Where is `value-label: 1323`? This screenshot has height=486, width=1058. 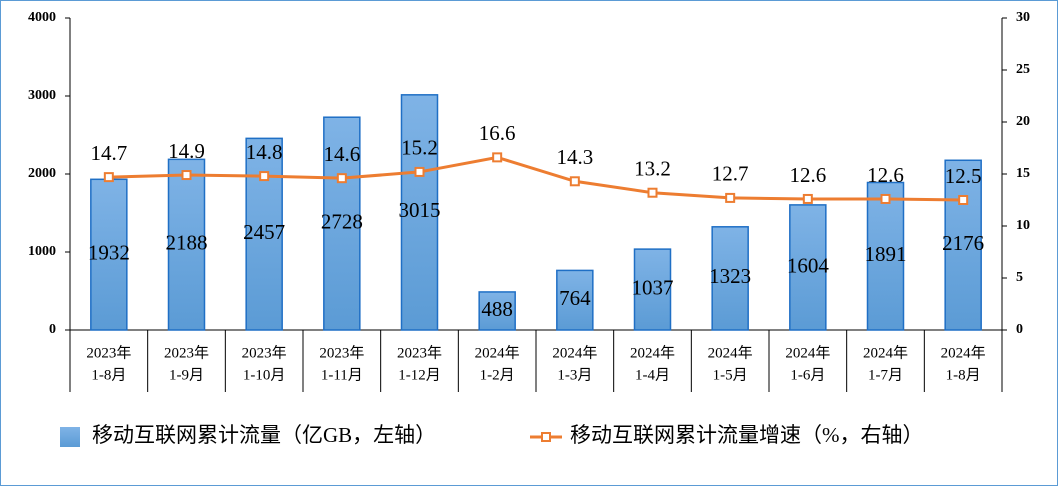
value-label: 1323 is located at coordinates (730, 276).